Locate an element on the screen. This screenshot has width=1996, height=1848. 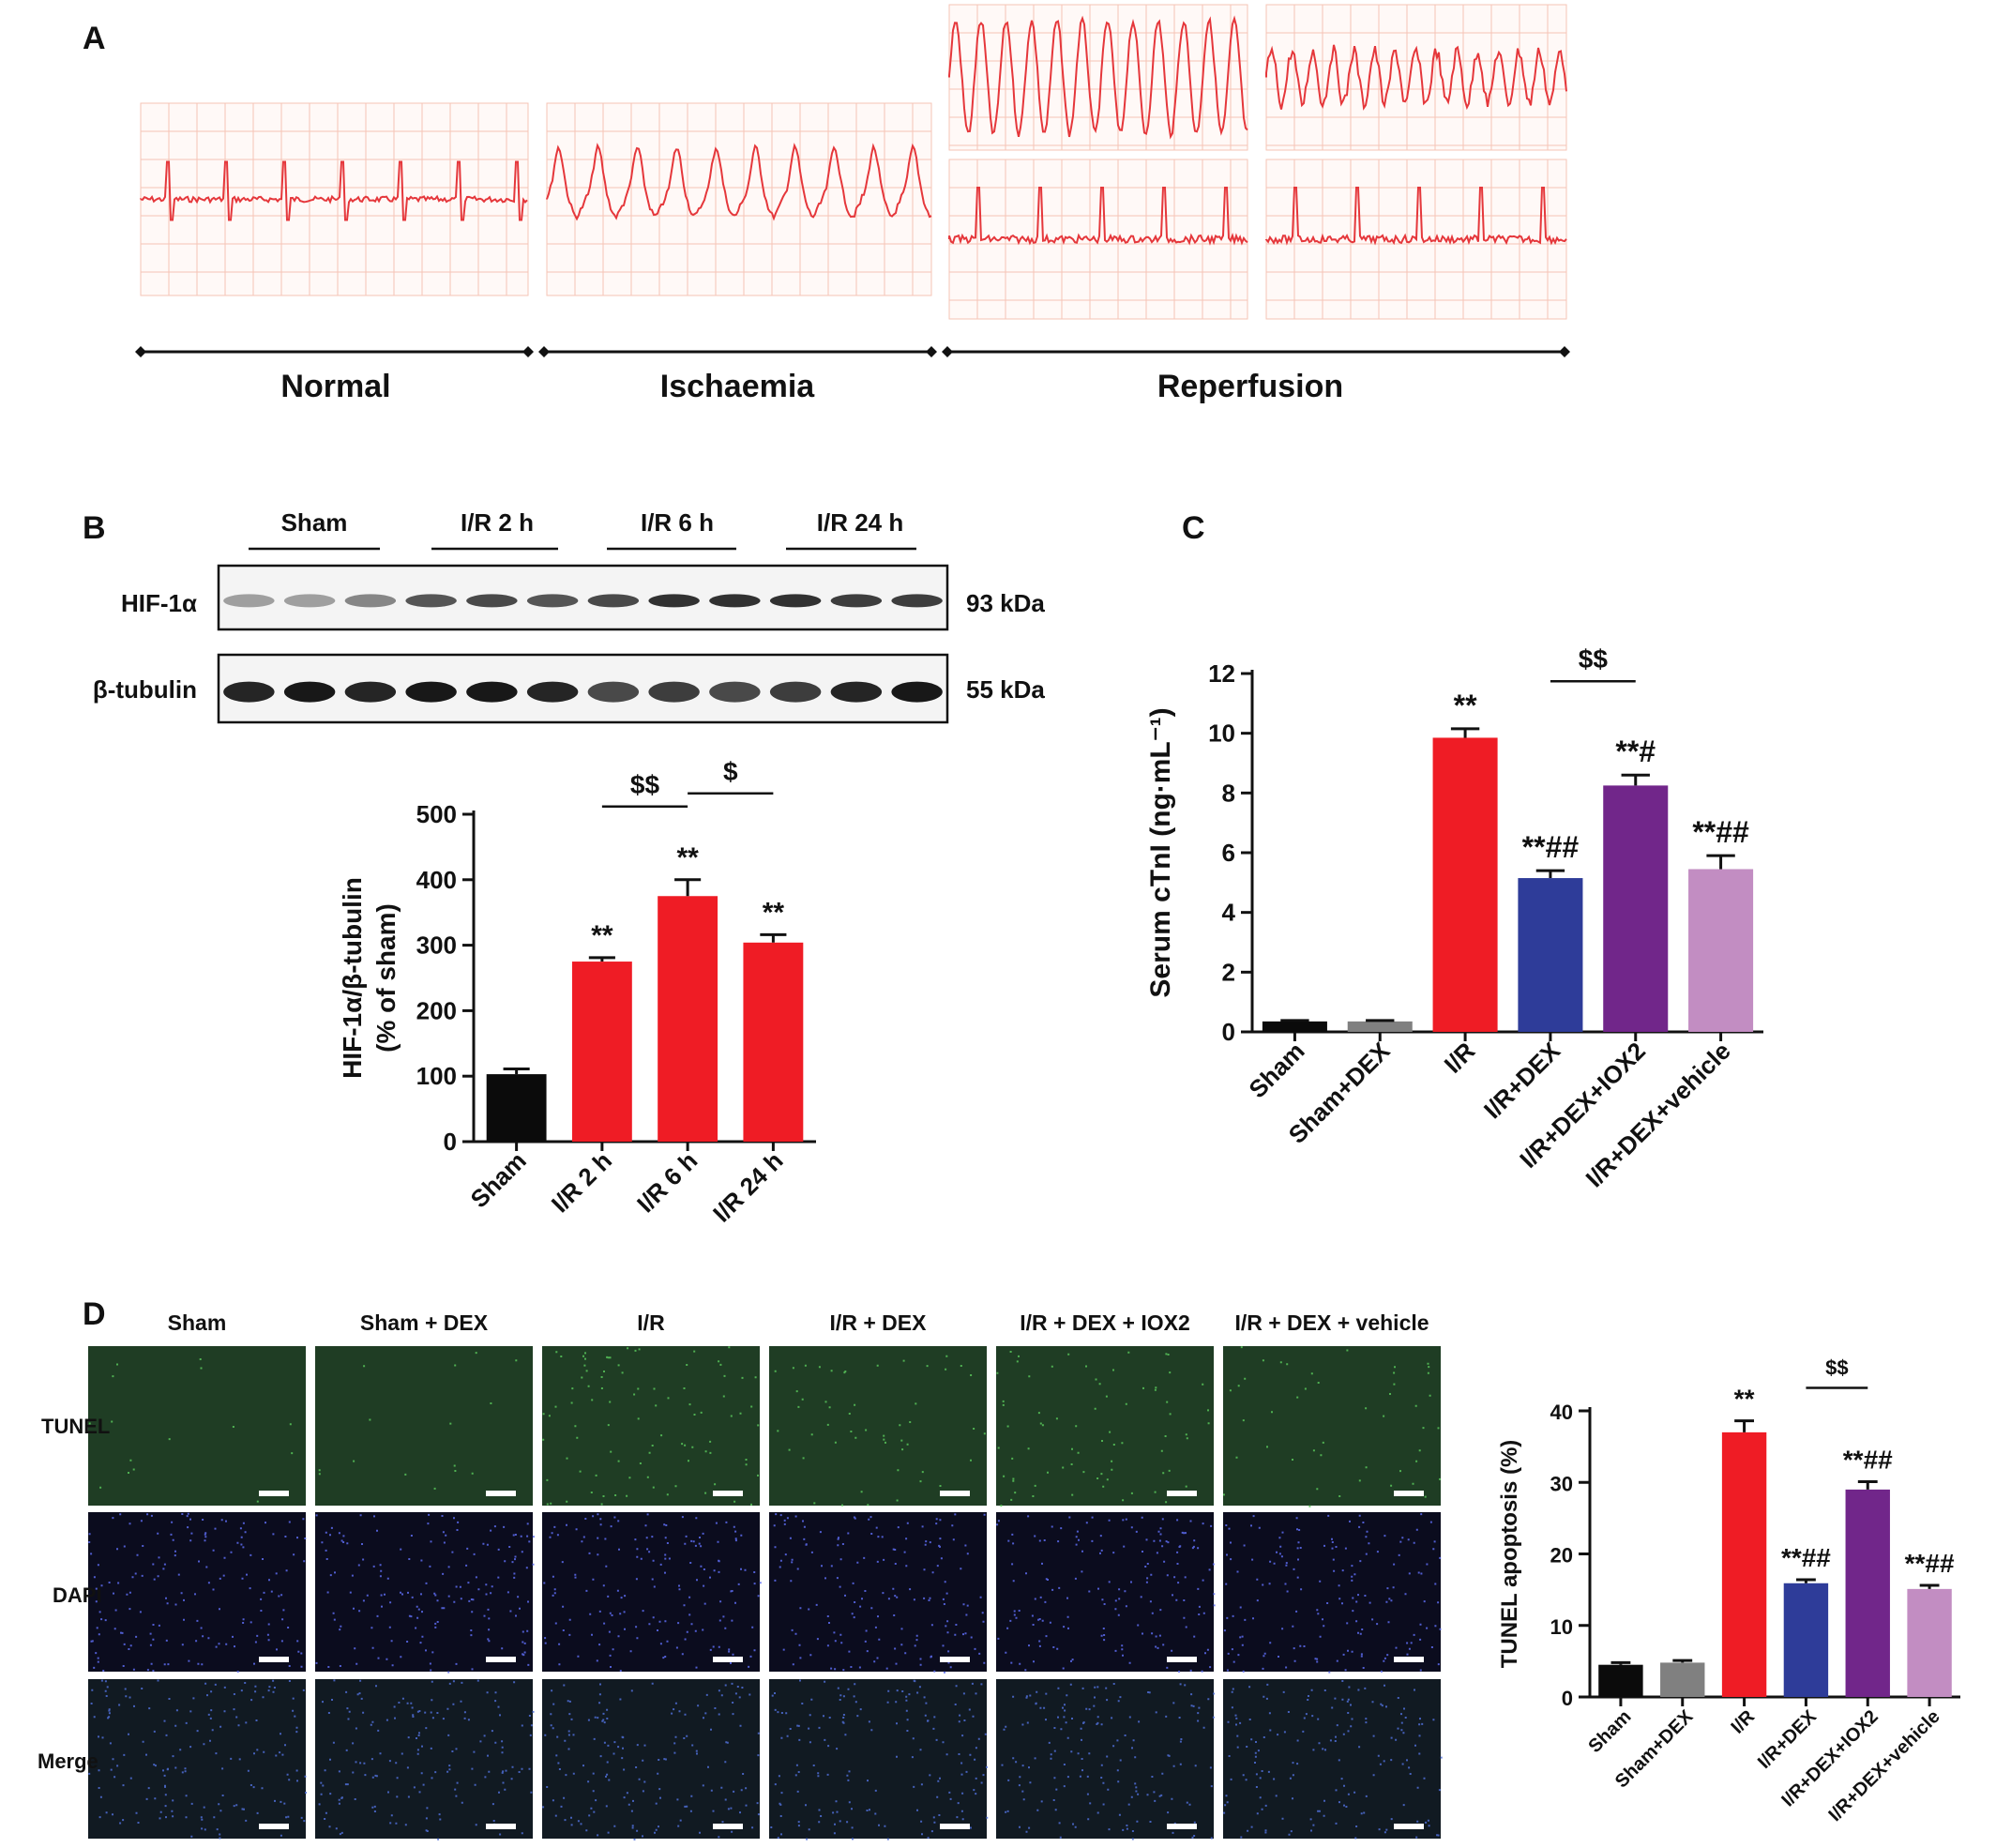
blot-tubulin is located at coordinates (583, 688).